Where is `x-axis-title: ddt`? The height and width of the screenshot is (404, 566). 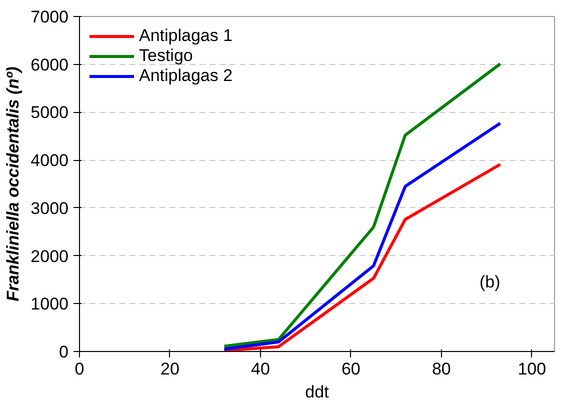
x-axis-title: ddt is located at coordinates (317, 392).